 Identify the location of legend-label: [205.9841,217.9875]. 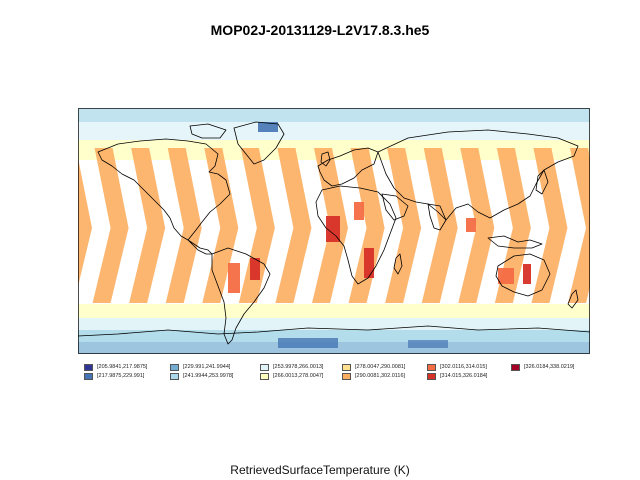
(122, 367).